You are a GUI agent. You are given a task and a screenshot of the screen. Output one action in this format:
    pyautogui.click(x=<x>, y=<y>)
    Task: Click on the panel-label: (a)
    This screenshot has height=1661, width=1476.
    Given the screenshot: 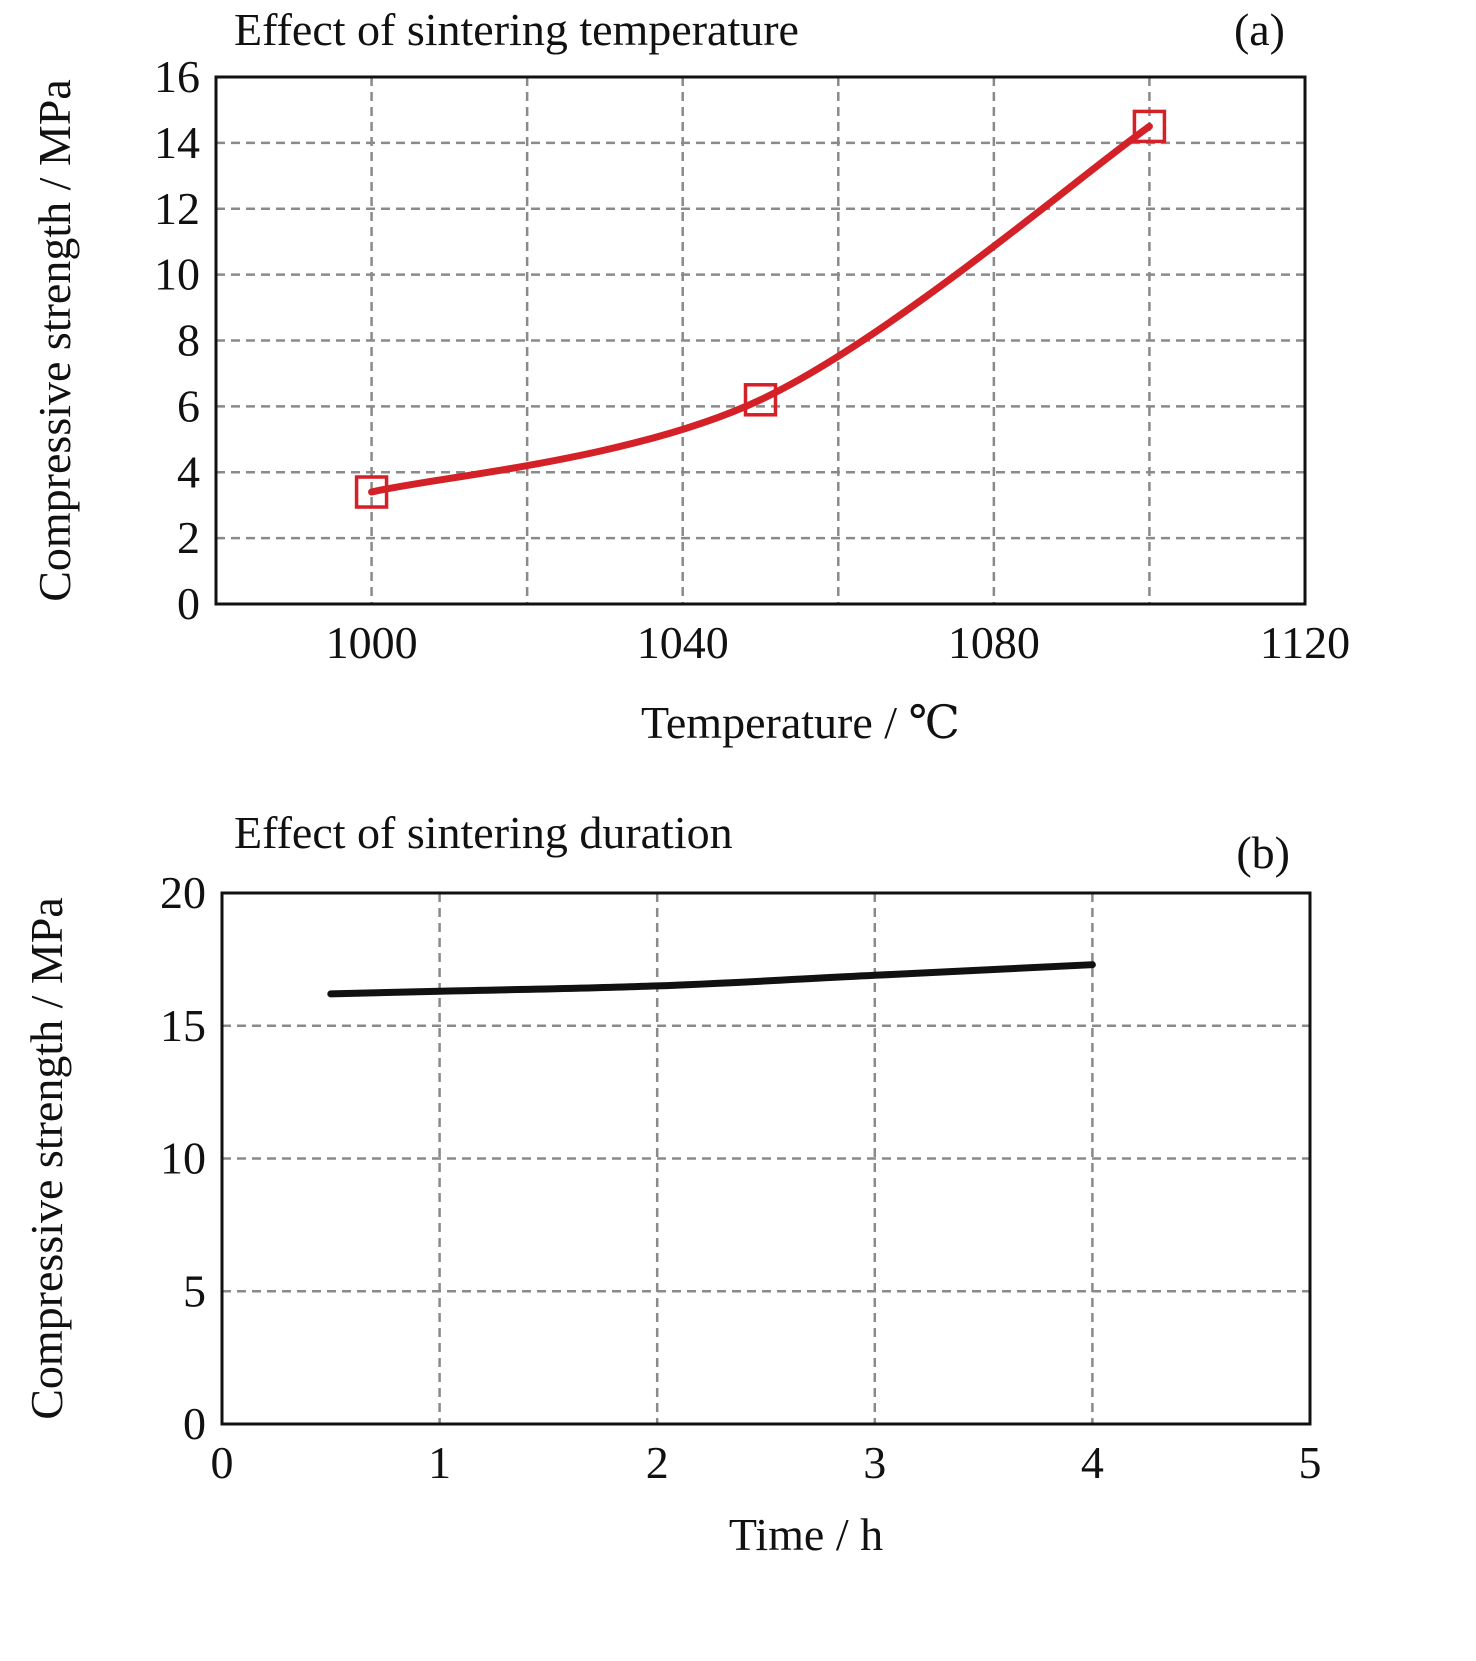 What is the action you would take?
    pyautogui.click(x=1259, y=29)
    